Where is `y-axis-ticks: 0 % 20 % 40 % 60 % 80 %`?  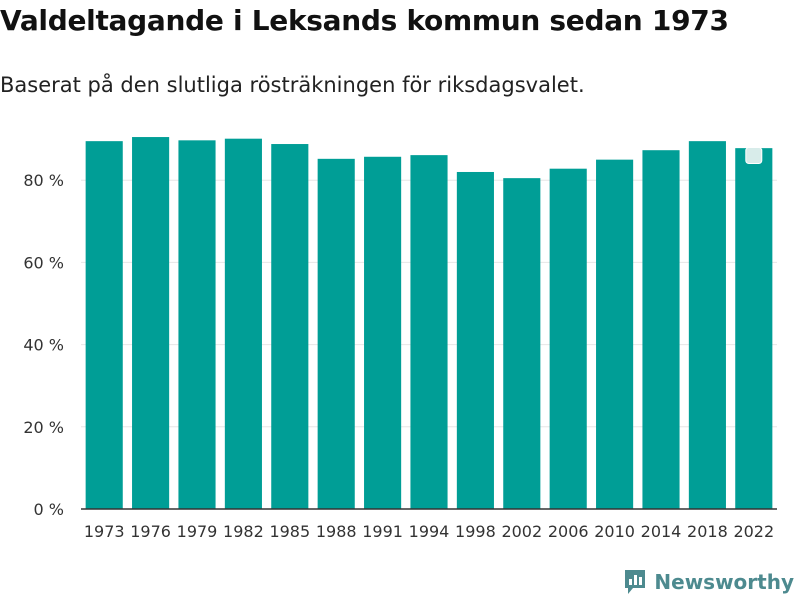 y-axis-ticks: 0 % 20 % 40 % 60 % 80 % is located at coordinates (43, 345).